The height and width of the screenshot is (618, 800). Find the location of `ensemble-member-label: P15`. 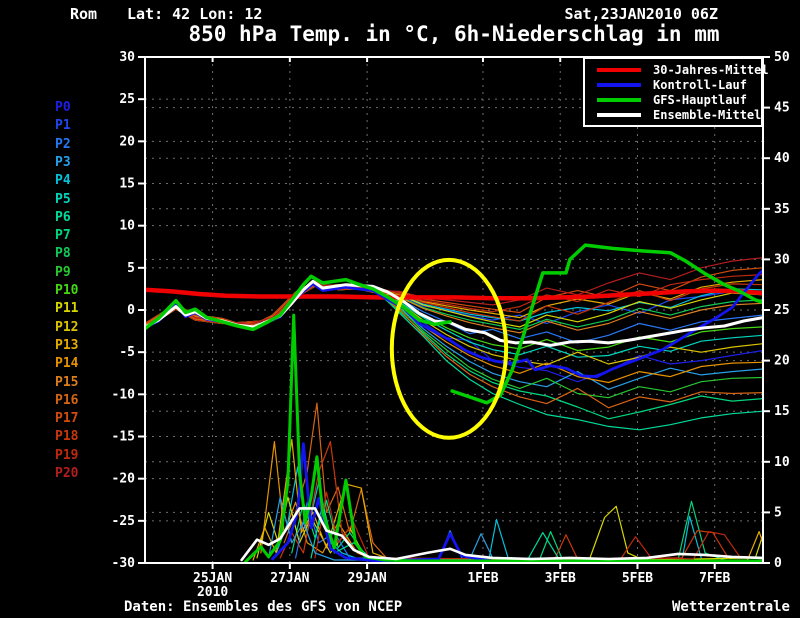

ensemble-member-label: P15 is located at coordinates (67, 382).